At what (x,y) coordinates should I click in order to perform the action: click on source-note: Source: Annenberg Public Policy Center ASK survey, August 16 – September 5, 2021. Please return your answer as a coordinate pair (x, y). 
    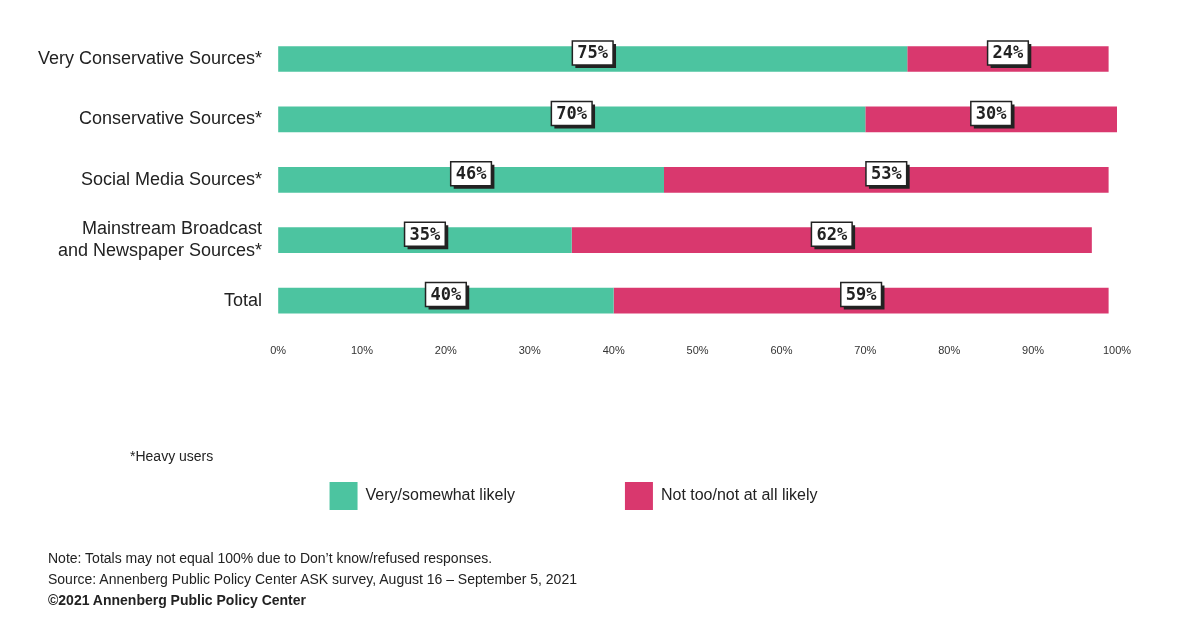
    Looking at the image, I should click on (312, 579).